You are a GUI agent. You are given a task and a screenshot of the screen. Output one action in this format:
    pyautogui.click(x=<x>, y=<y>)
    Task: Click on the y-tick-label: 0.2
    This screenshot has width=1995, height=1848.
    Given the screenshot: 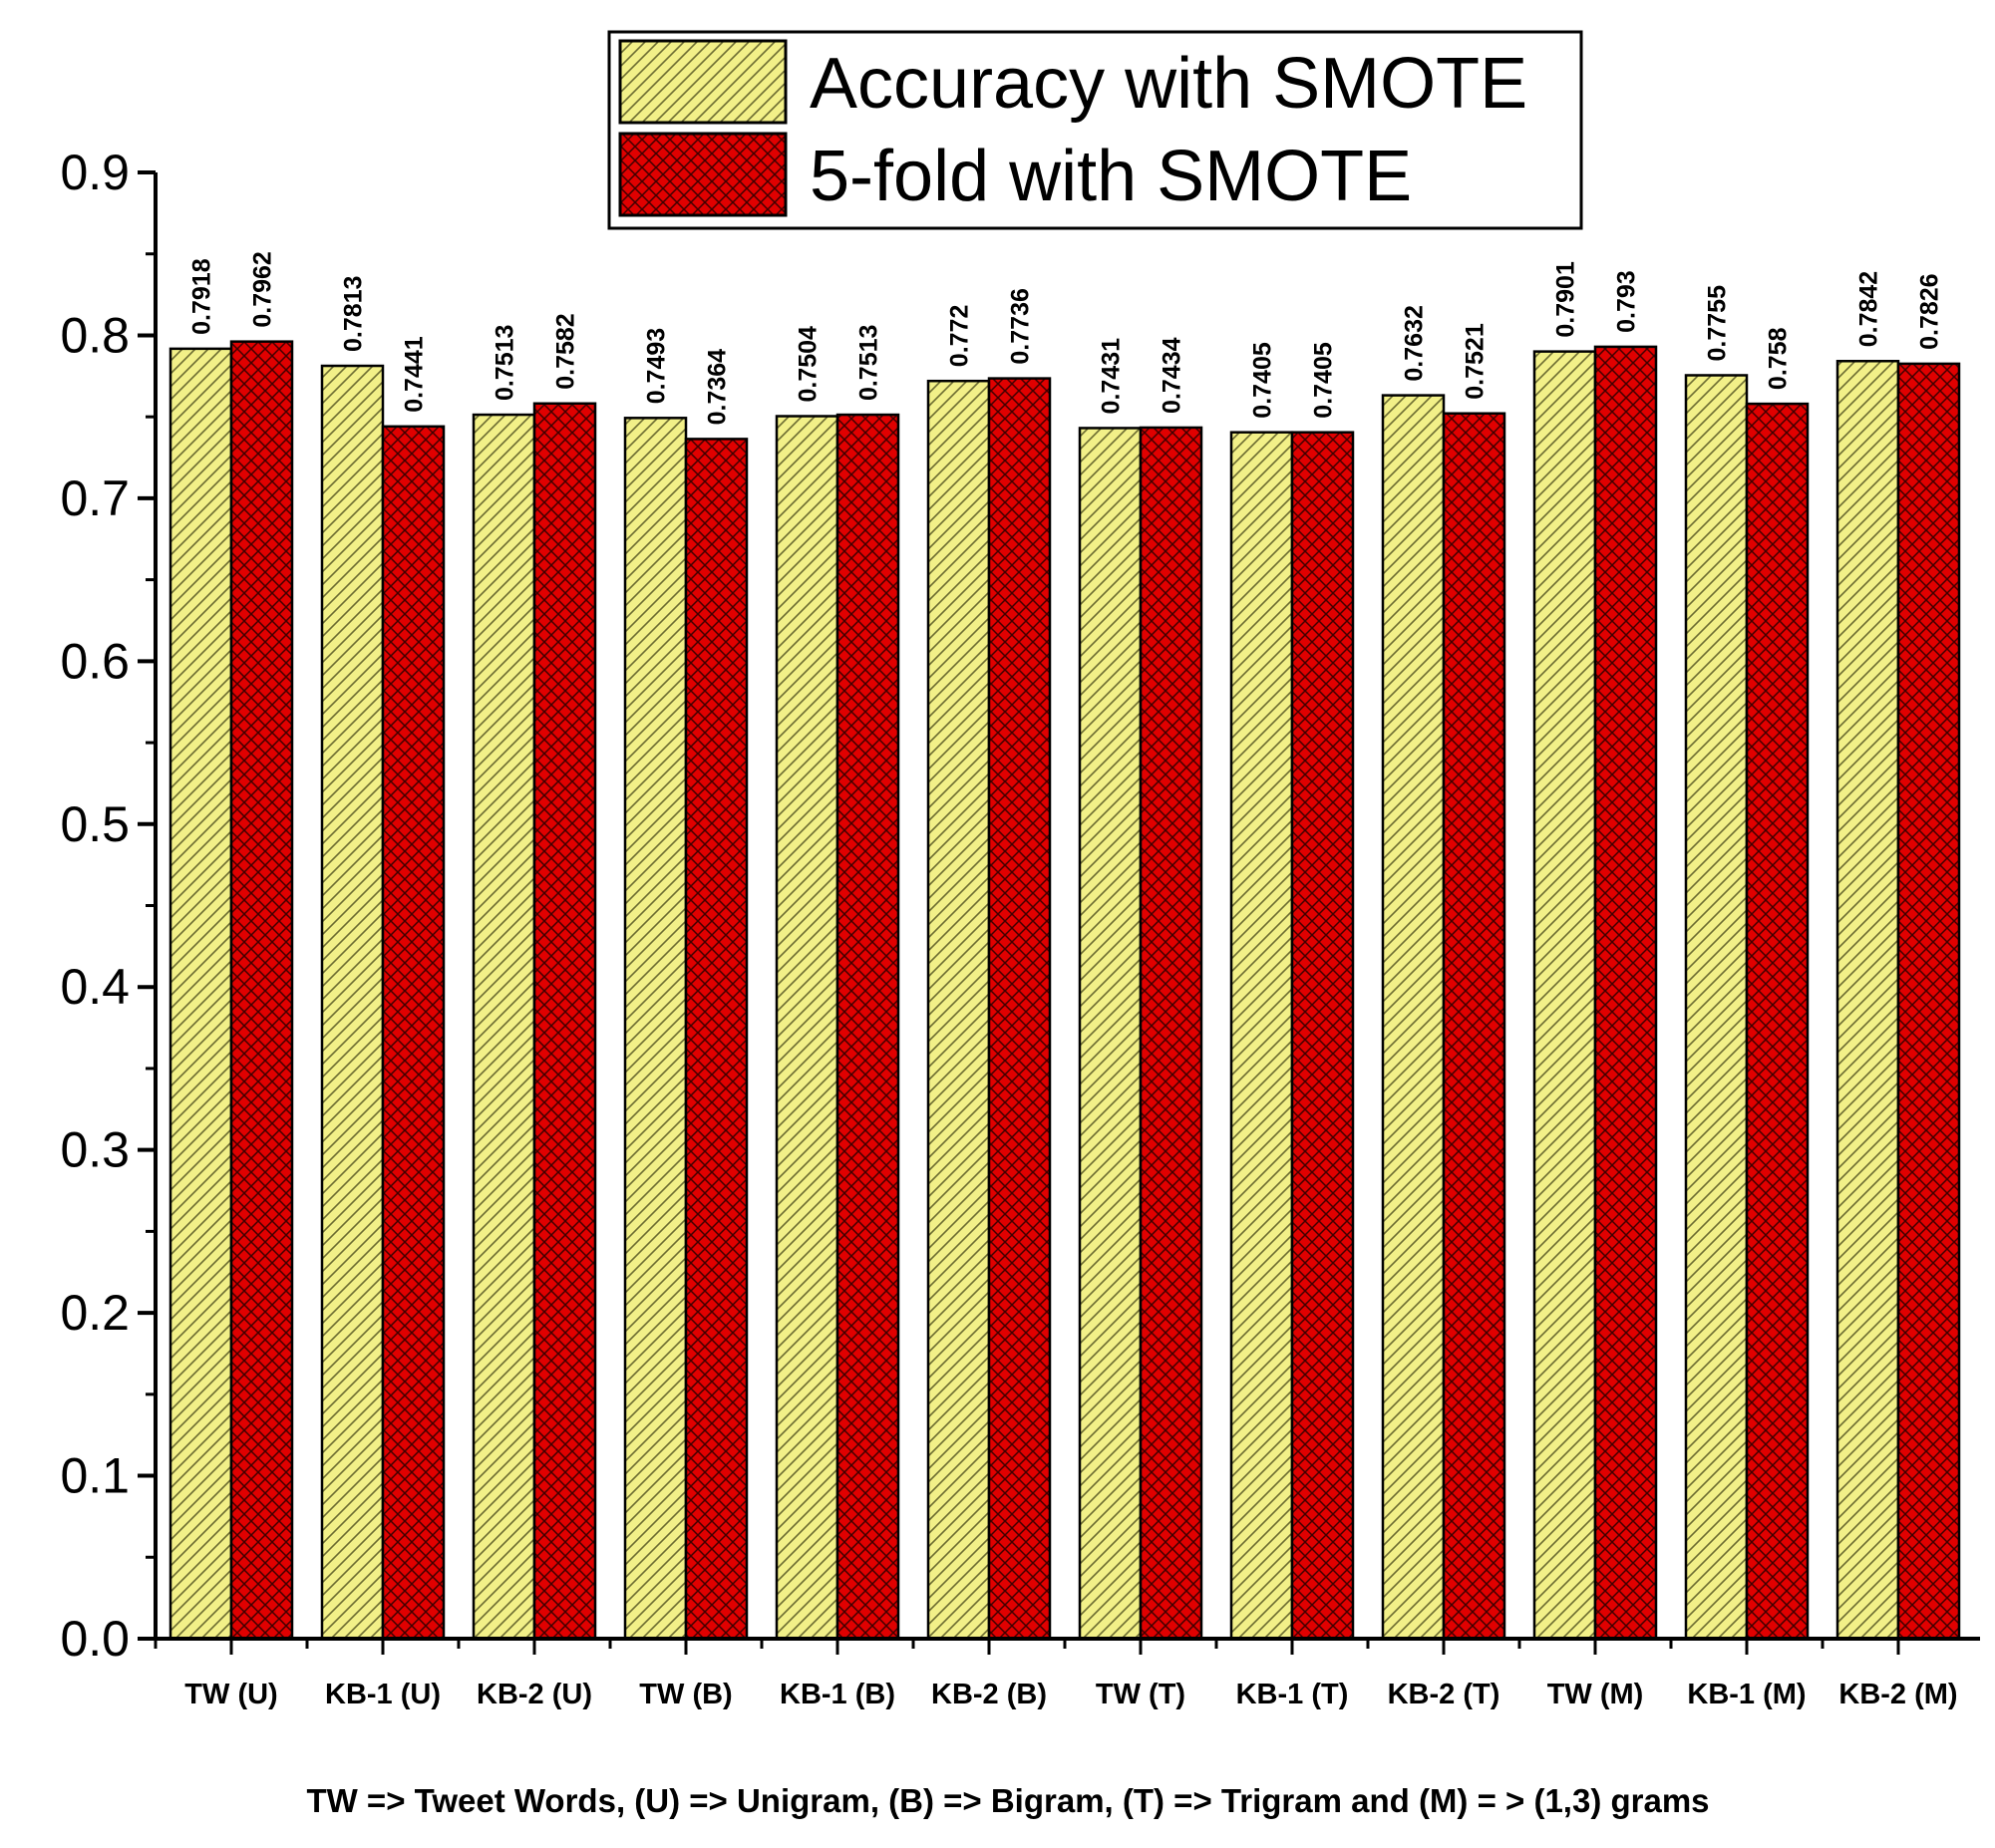 What is the action you would take?
    pyautogui.click(x=95, y=1313)
    